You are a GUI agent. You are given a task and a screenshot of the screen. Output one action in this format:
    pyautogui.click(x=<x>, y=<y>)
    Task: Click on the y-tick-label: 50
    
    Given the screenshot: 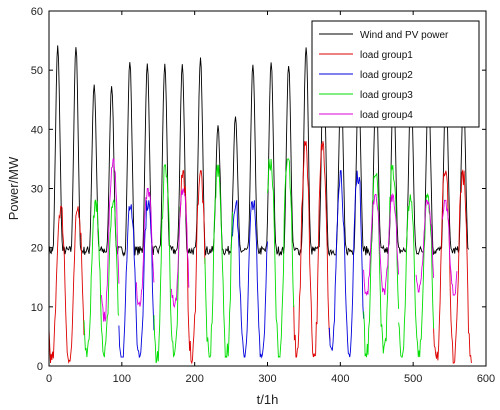 What is the action you would take?
    pyautogui.click(x=37, y=71)
    